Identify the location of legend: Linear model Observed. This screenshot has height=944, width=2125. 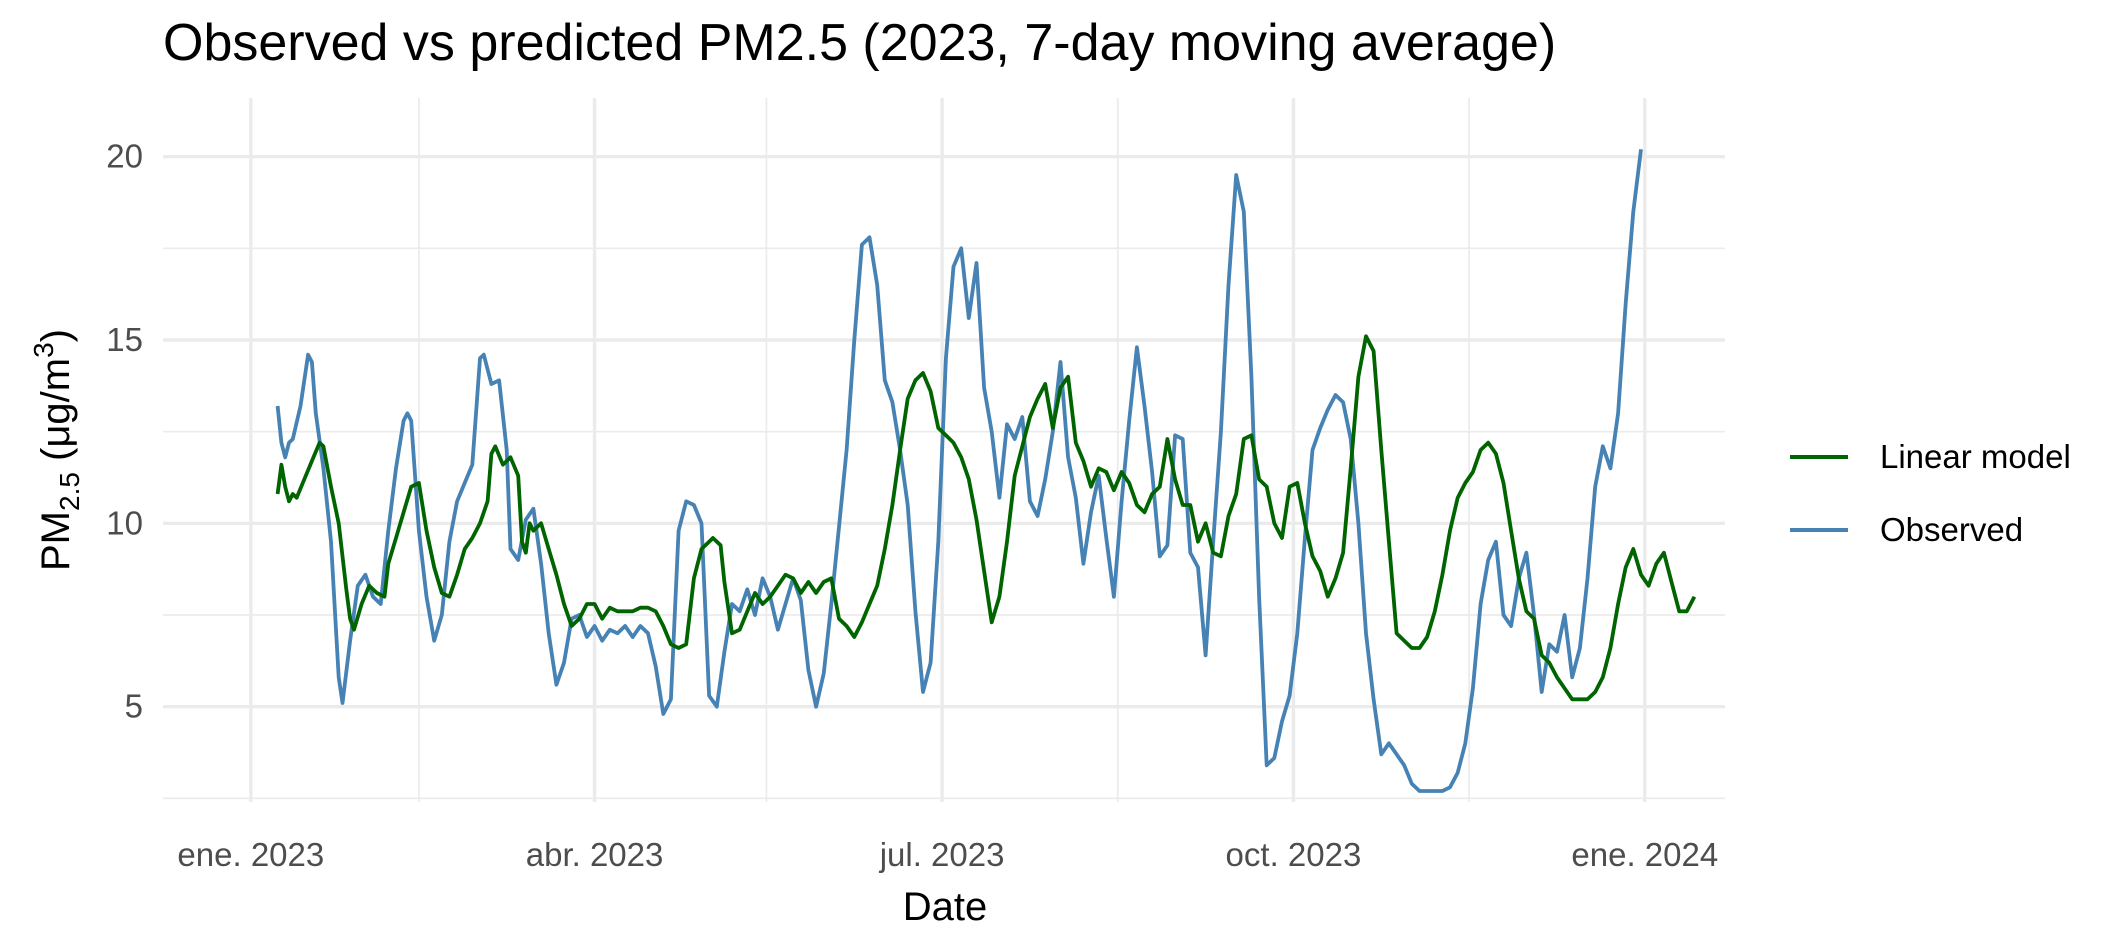
(1930, 493).